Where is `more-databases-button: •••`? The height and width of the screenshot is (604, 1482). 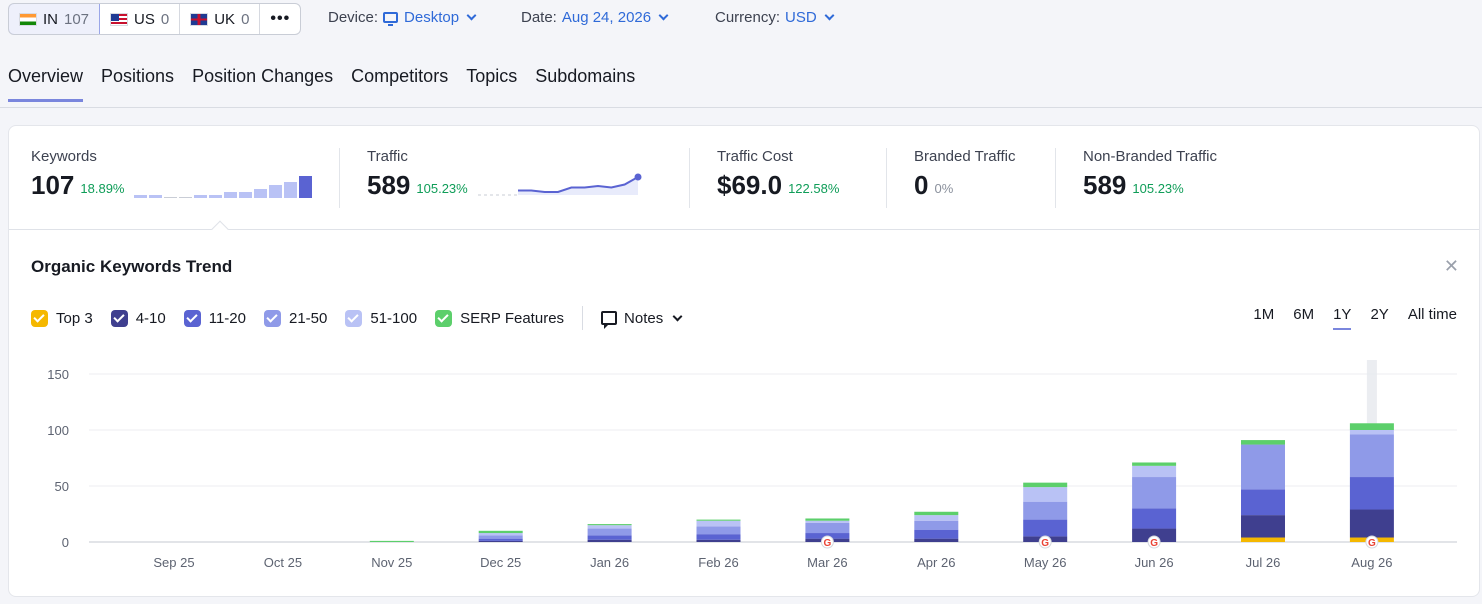
more-databases-button: ••• is located at coordinates (280, 19).